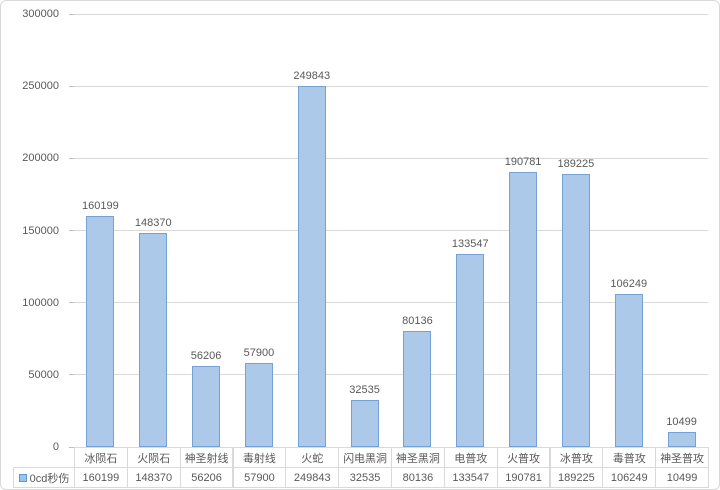  Describe the element at coordinates (22, 477) in the screenshot. I see `legend-swatch-icon` at that location.